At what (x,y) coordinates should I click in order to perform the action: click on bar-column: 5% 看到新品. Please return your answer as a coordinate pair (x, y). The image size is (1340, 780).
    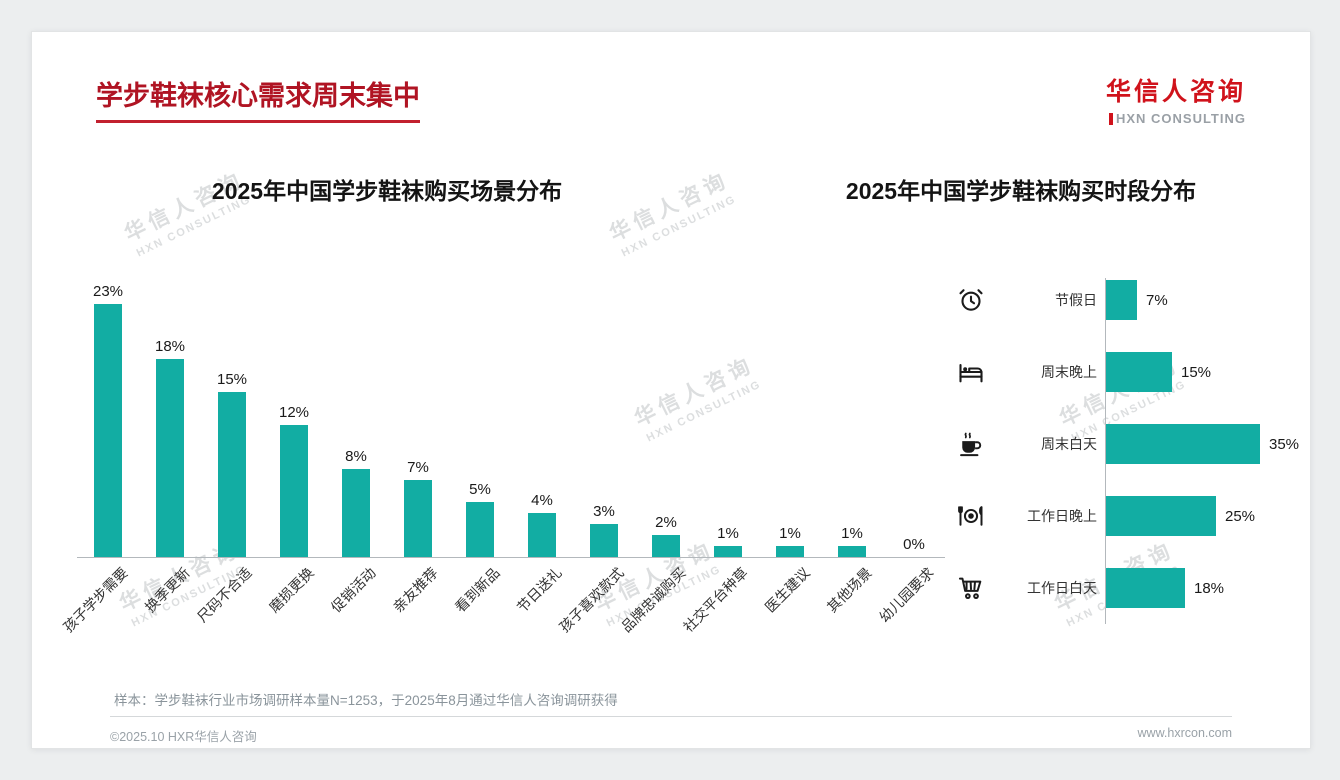
    Looking at the image, I should click on (480, 547).